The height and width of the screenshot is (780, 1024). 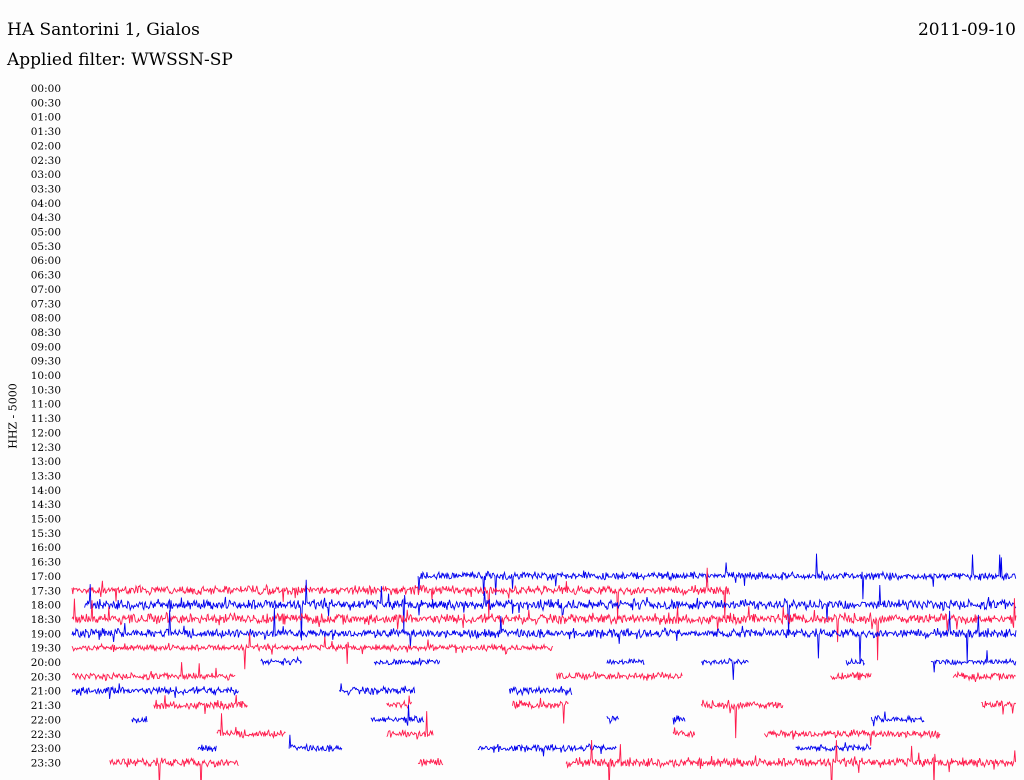 I want to click on time-tick-label: 03:00, so click(x=46, y=175).